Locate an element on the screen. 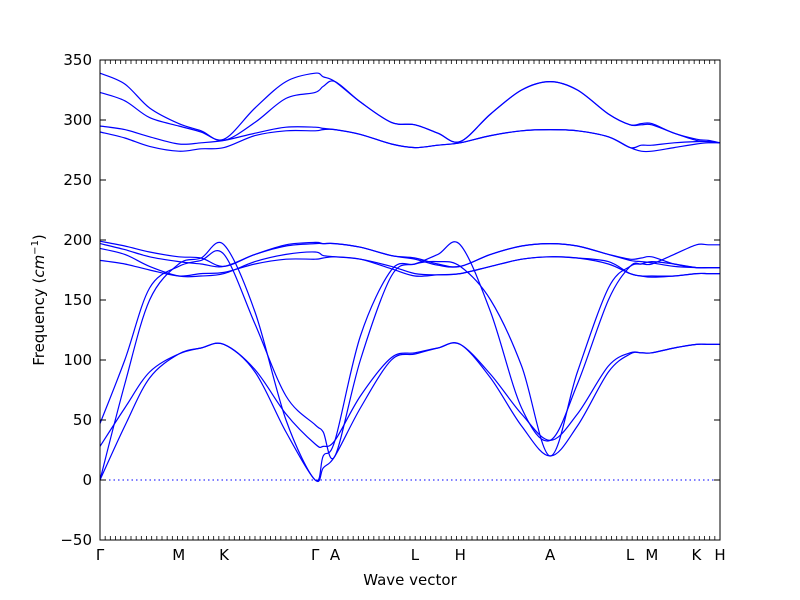  x-tick-label-12: H is located at coordinates (719, 555).